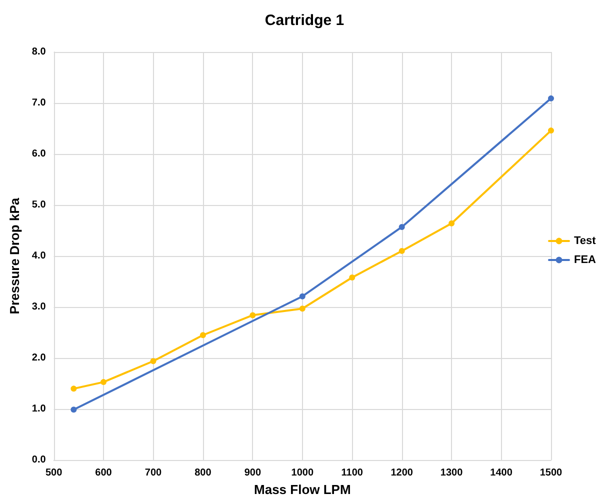 The width and height of the screenshot is (609, 501). I want to click on y-tick-label: 7.0, so click(39, 103).